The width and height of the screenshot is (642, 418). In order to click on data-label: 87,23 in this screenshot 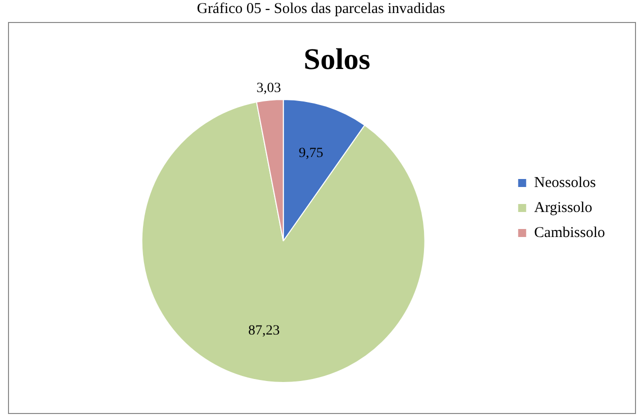, I will do `click(264, 331)`.